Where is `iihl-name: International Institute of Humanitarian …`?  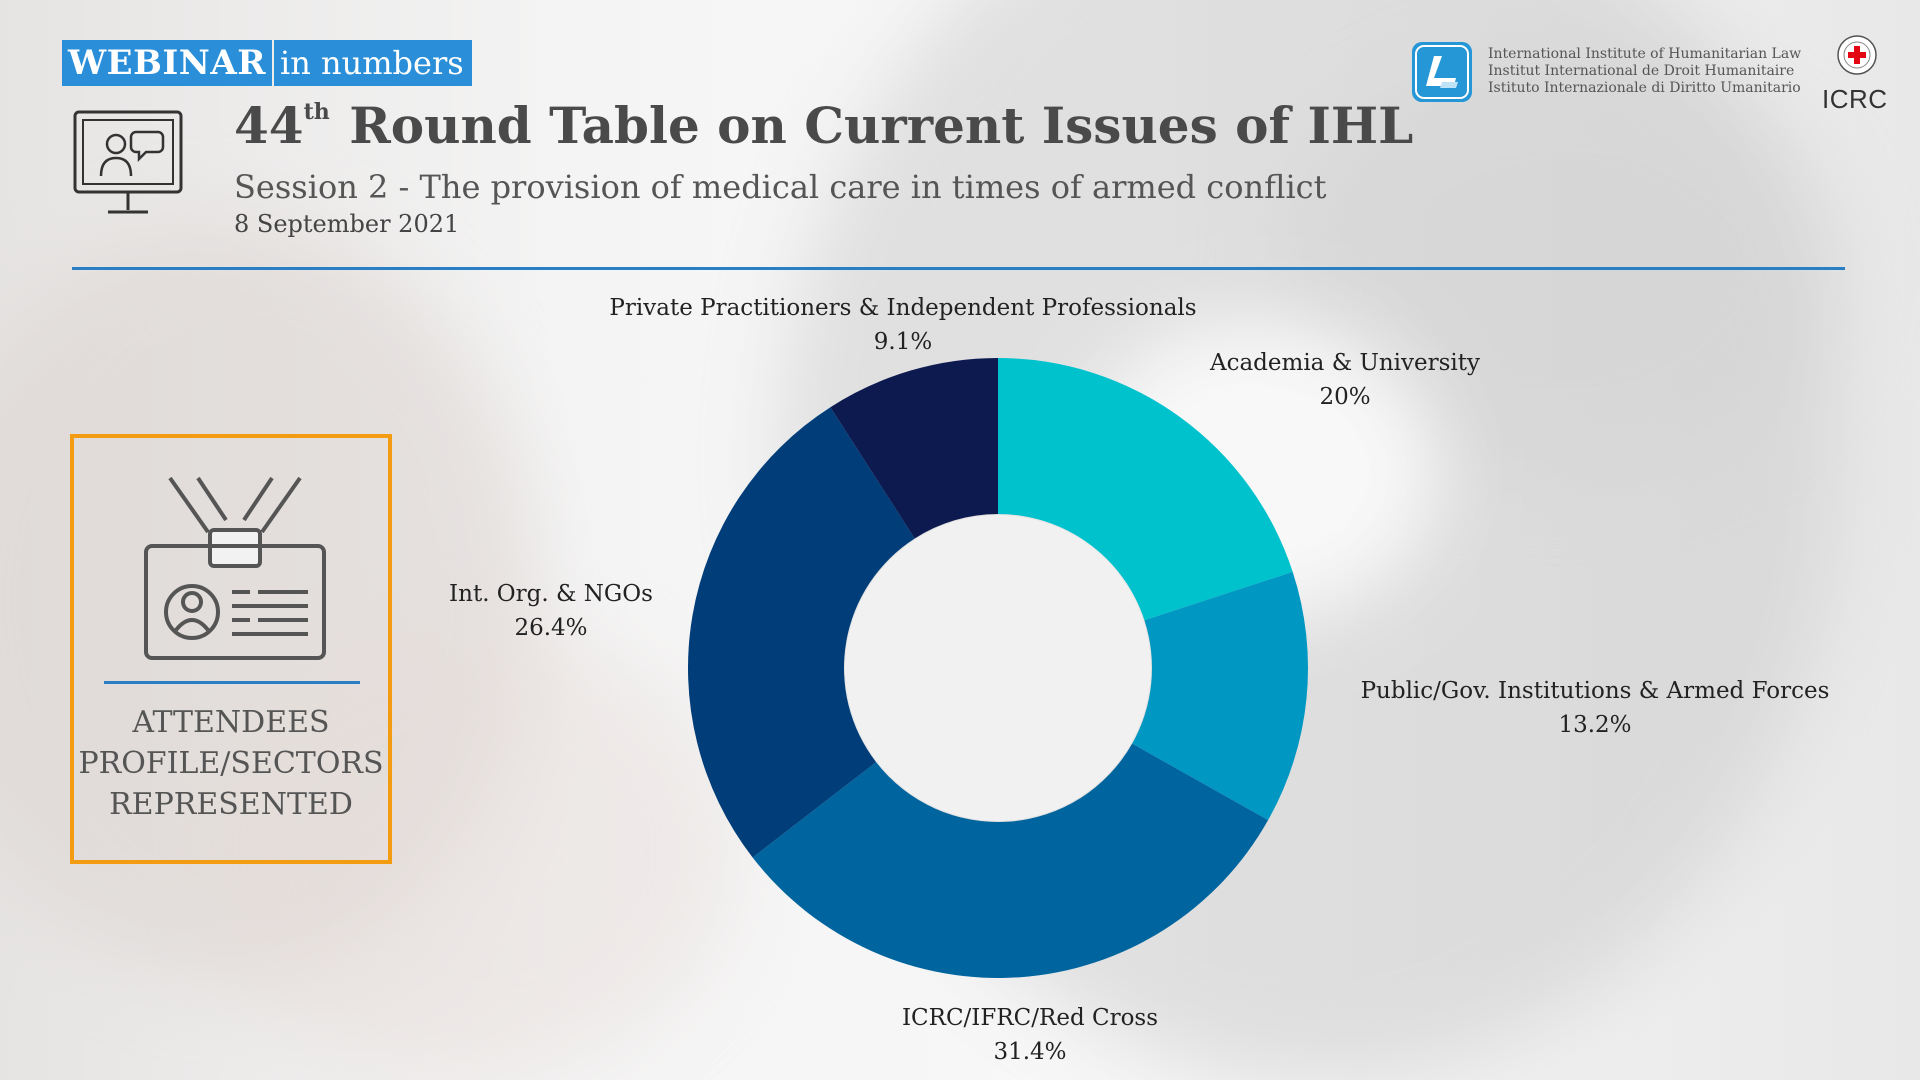 iihl-name: International Institute of Humanitarian … is located at coordinates (1644, 71).